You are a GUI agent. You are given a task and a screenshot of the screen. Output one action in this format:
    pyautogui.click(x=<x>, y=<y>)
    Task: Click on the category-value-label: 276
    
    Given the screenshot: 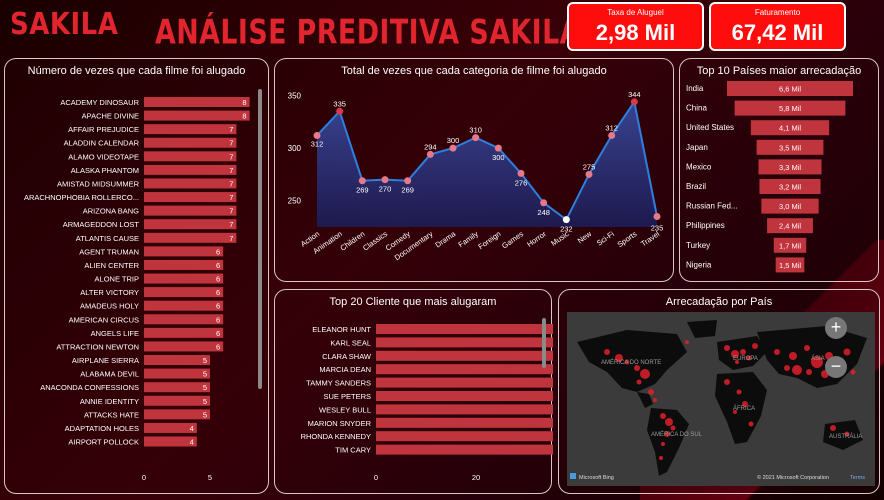 What is the action you would take?
    pyautogui.click(x=521, y=182)
    